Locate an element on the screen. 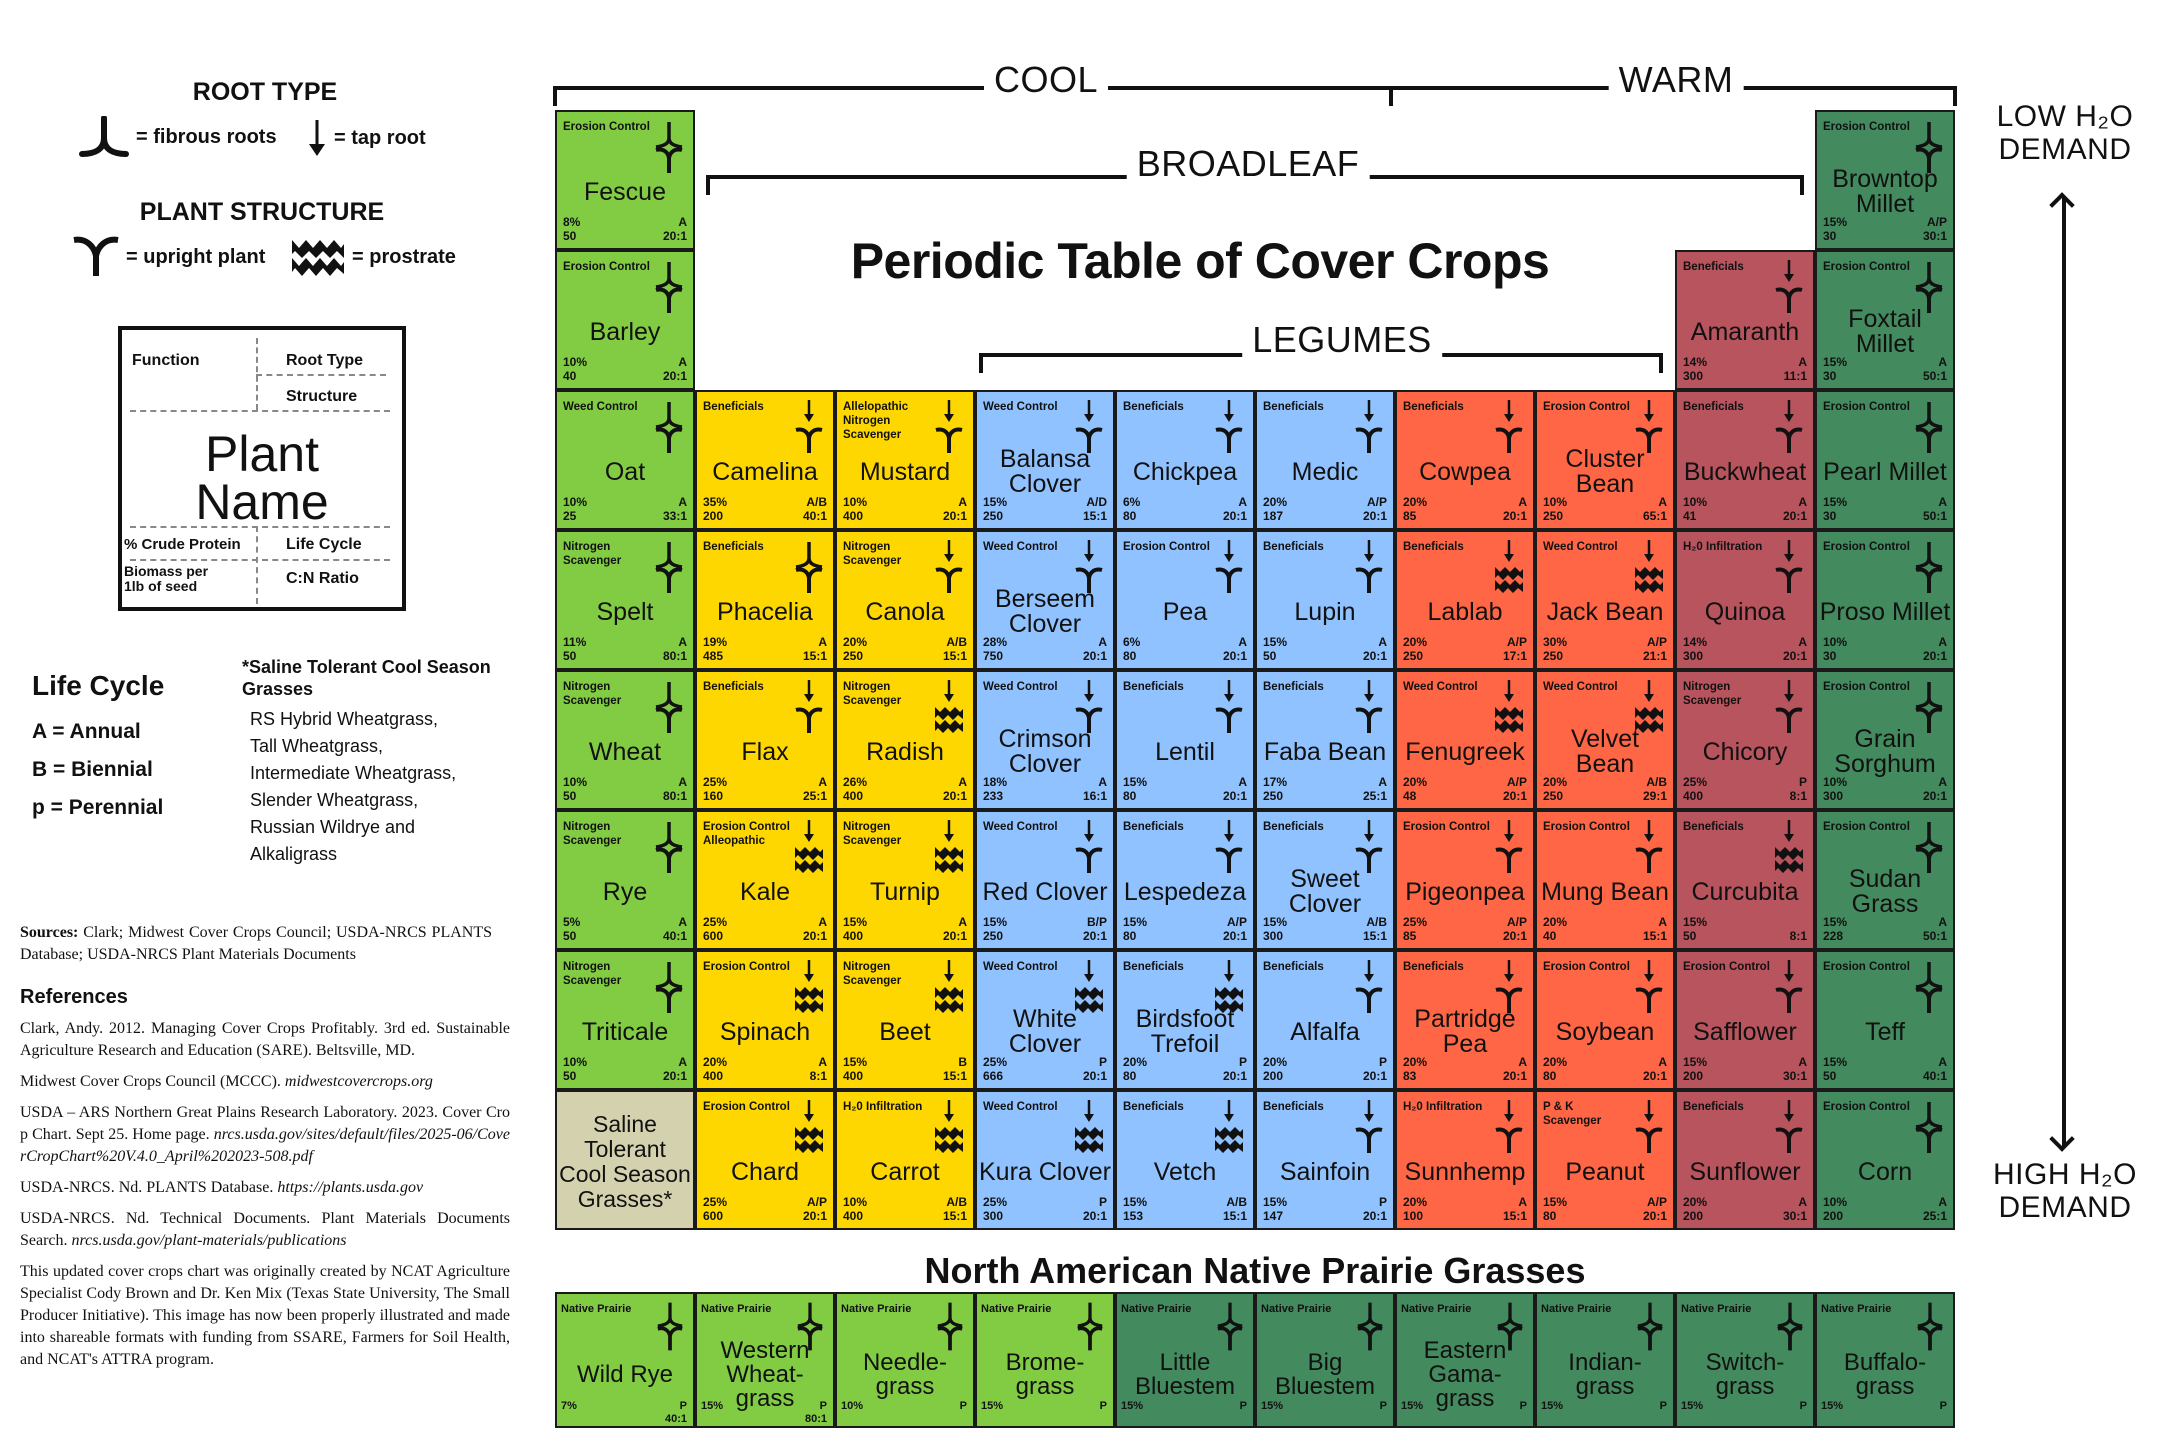 The height and width of the screenshot is (1434, 2160). crop-biomass: 30 is located at coordinates (1830, 376).